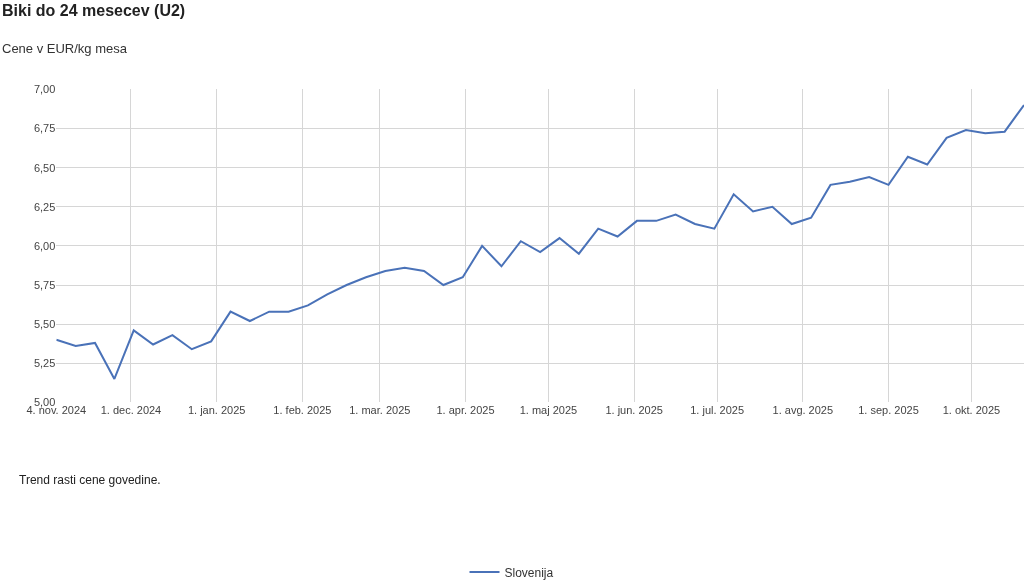 Image resolution: width=1024 pixels, height=587 pixels. I want to click on x-tick-label: 1. feb. 2025, so click(302, 410).